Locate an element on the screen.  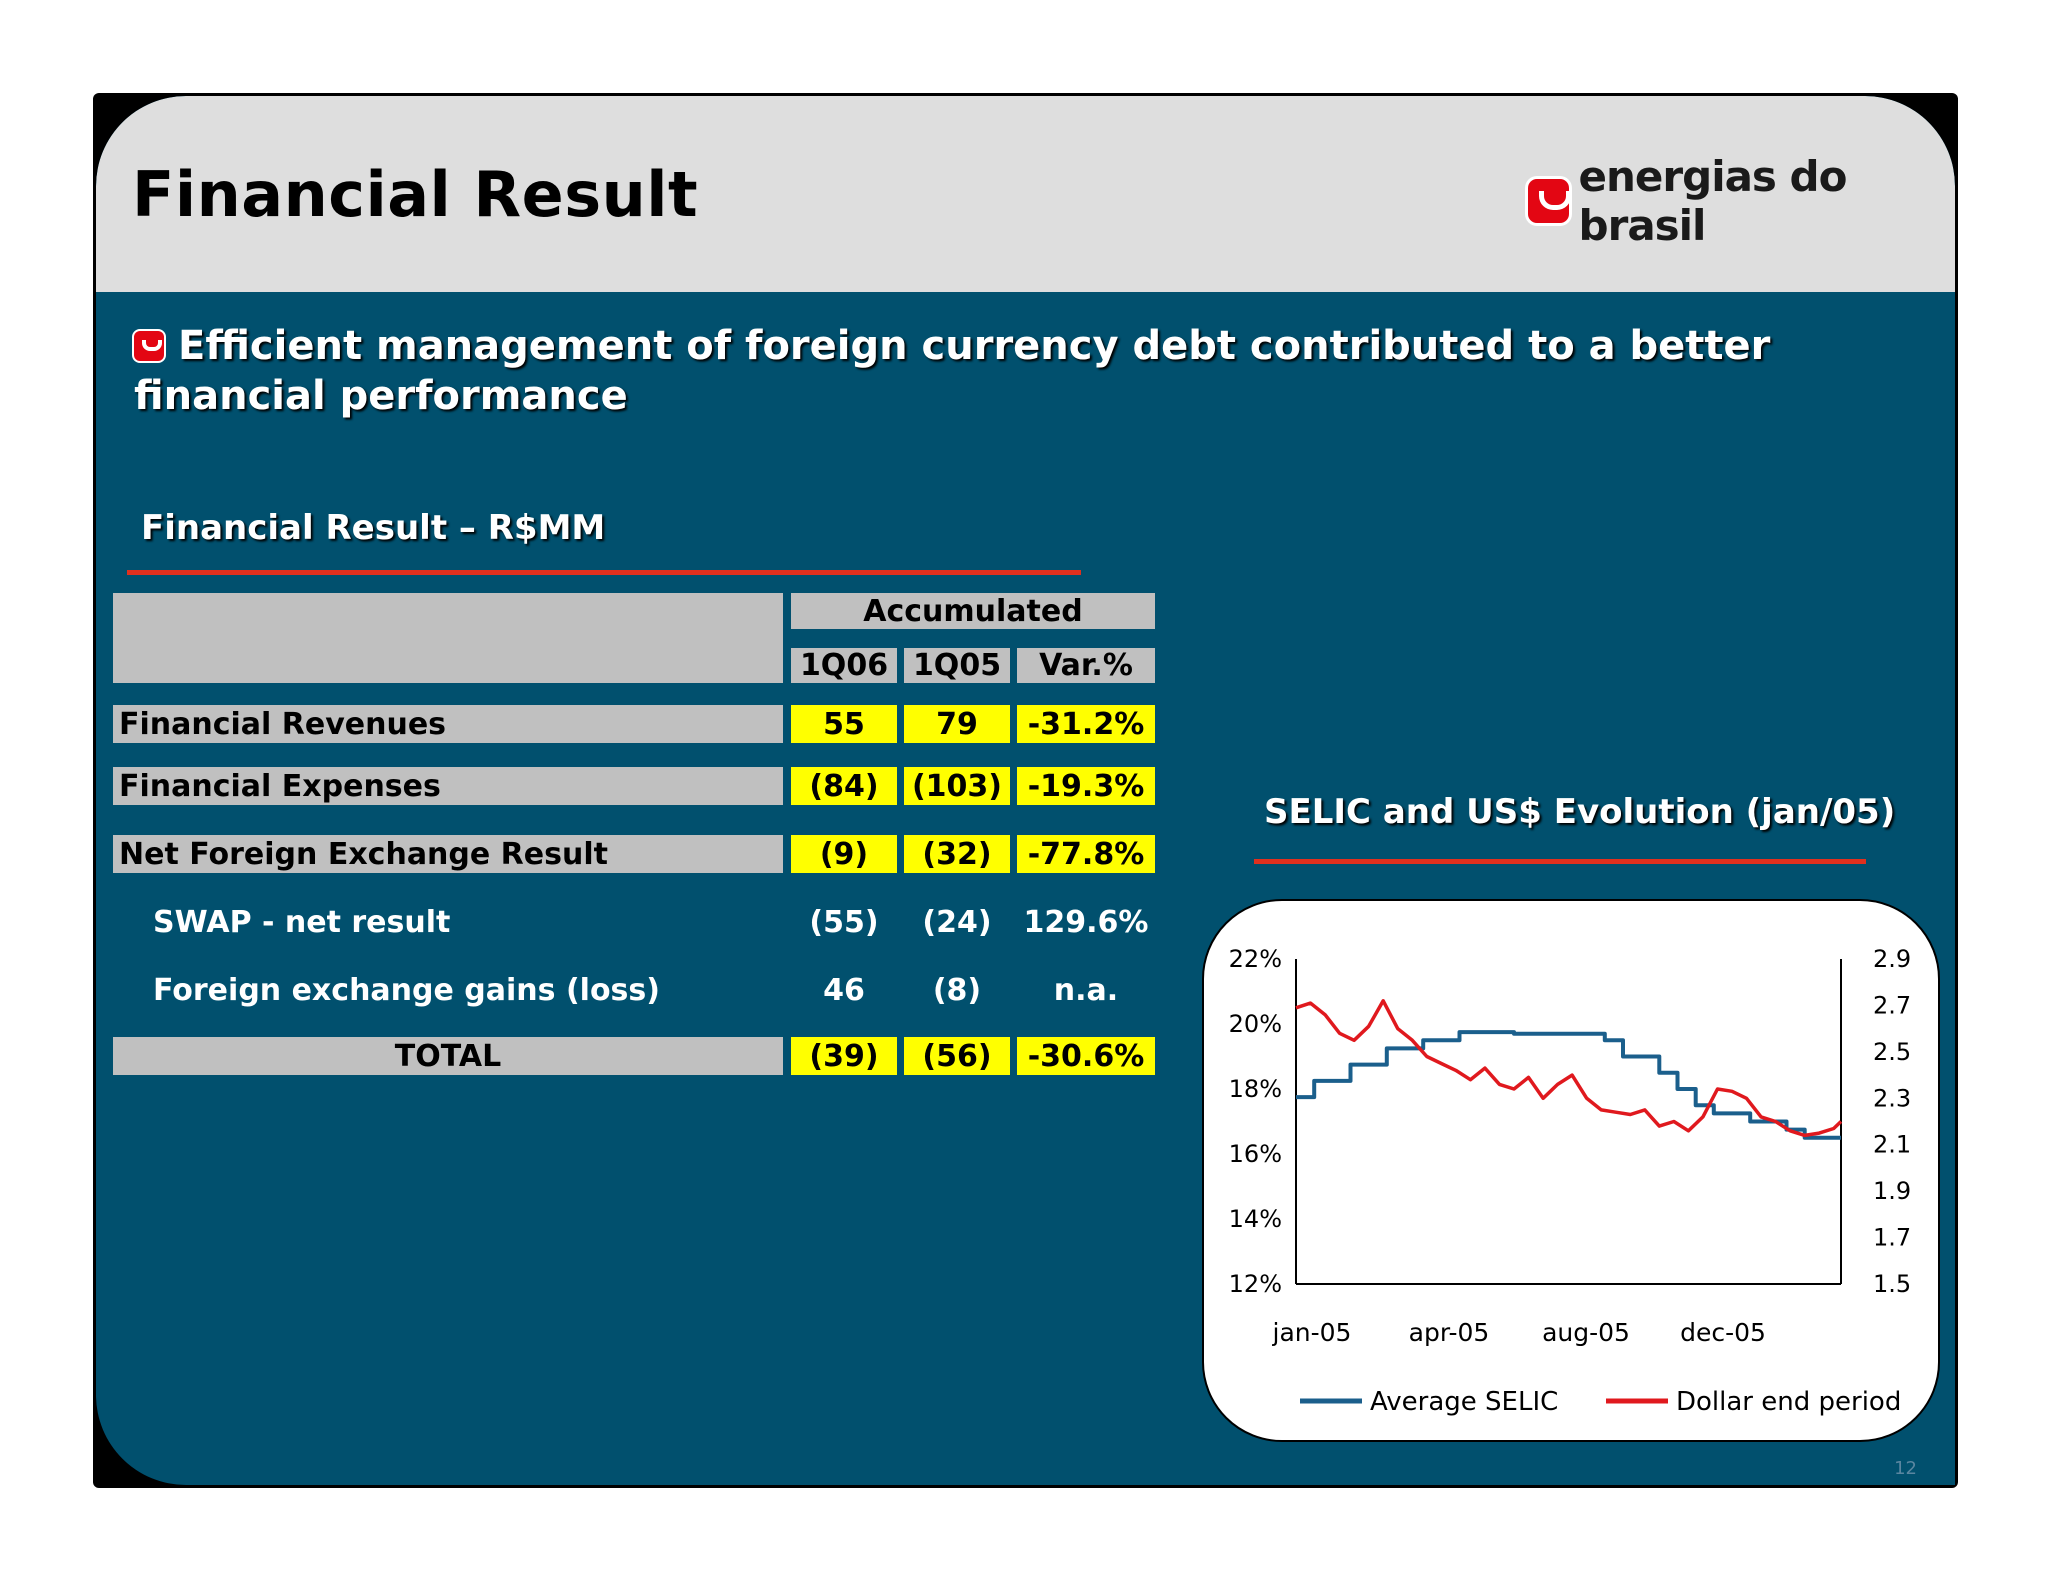
chart-title-underline is located at coordinates (1560, 861).